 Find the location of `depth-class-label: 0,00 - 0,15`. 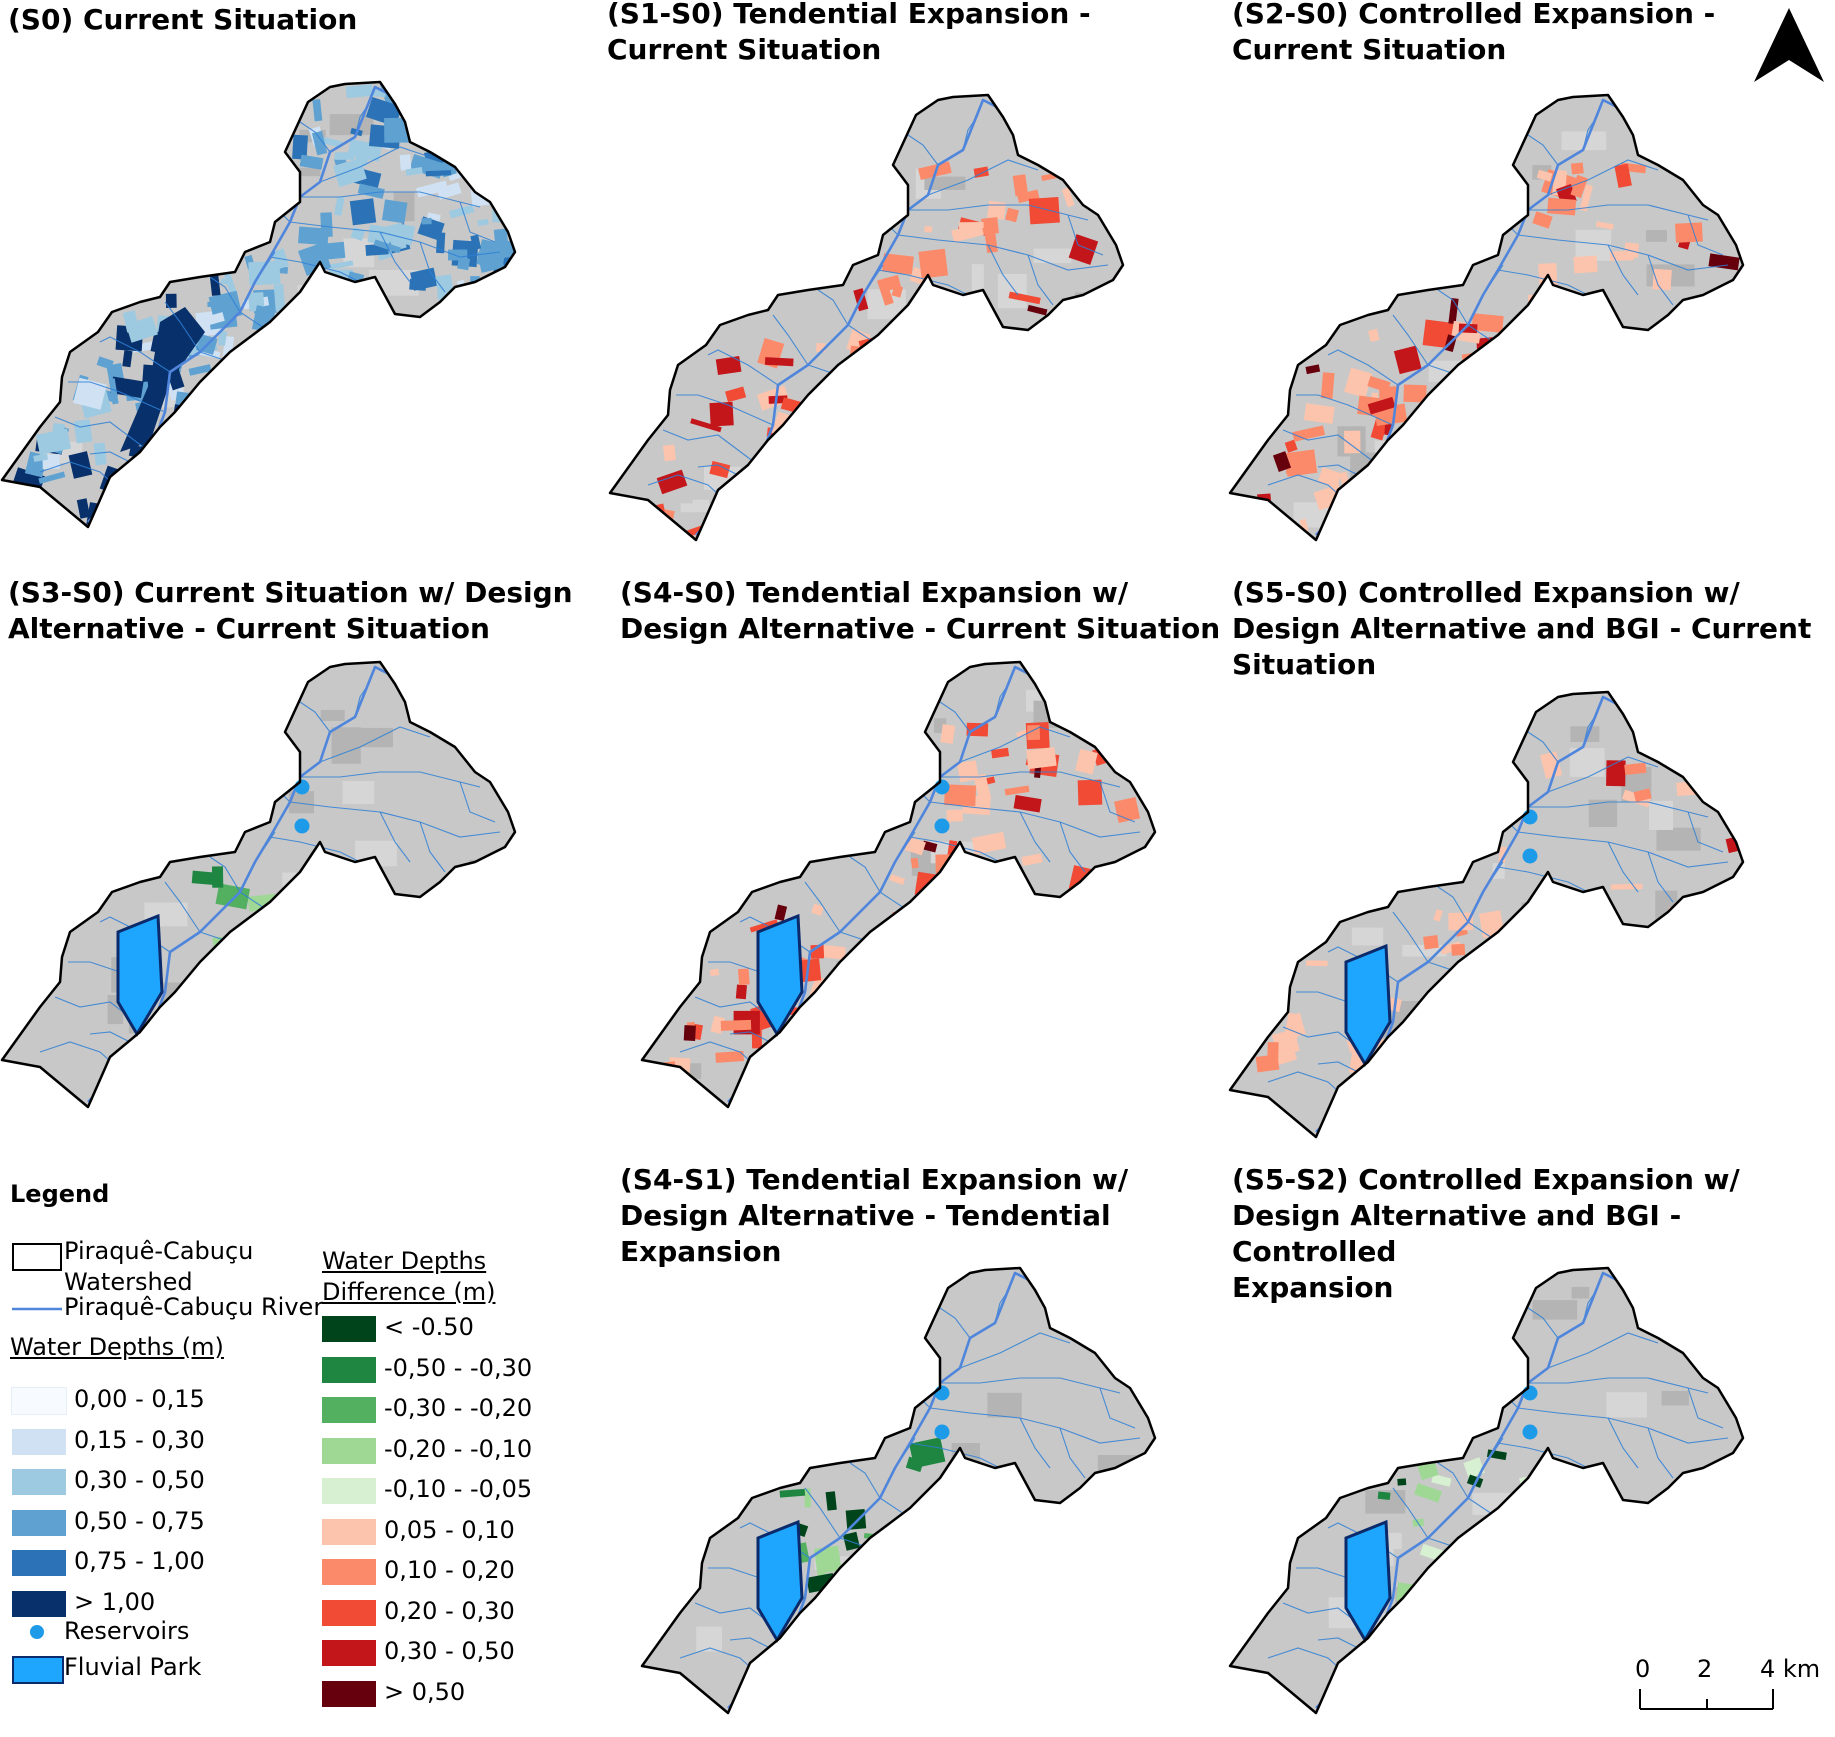

depth-class-label: 0,00 - 0,15 is located at coordinates (139, 1399).